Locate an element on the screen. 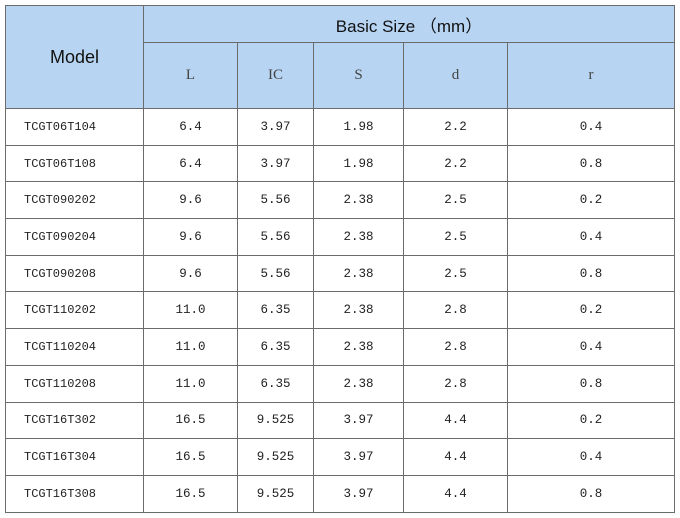 The image size is (680, 518). column-header: d is located at coordinates (455, 75).